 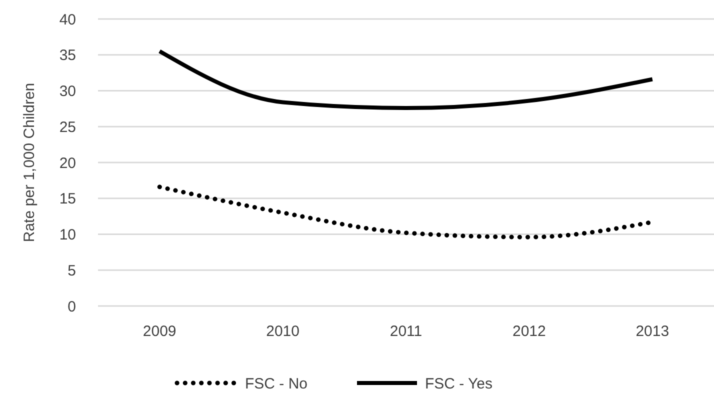 I want to click on x-tick-label: 2012, so click(x=529, y=331).